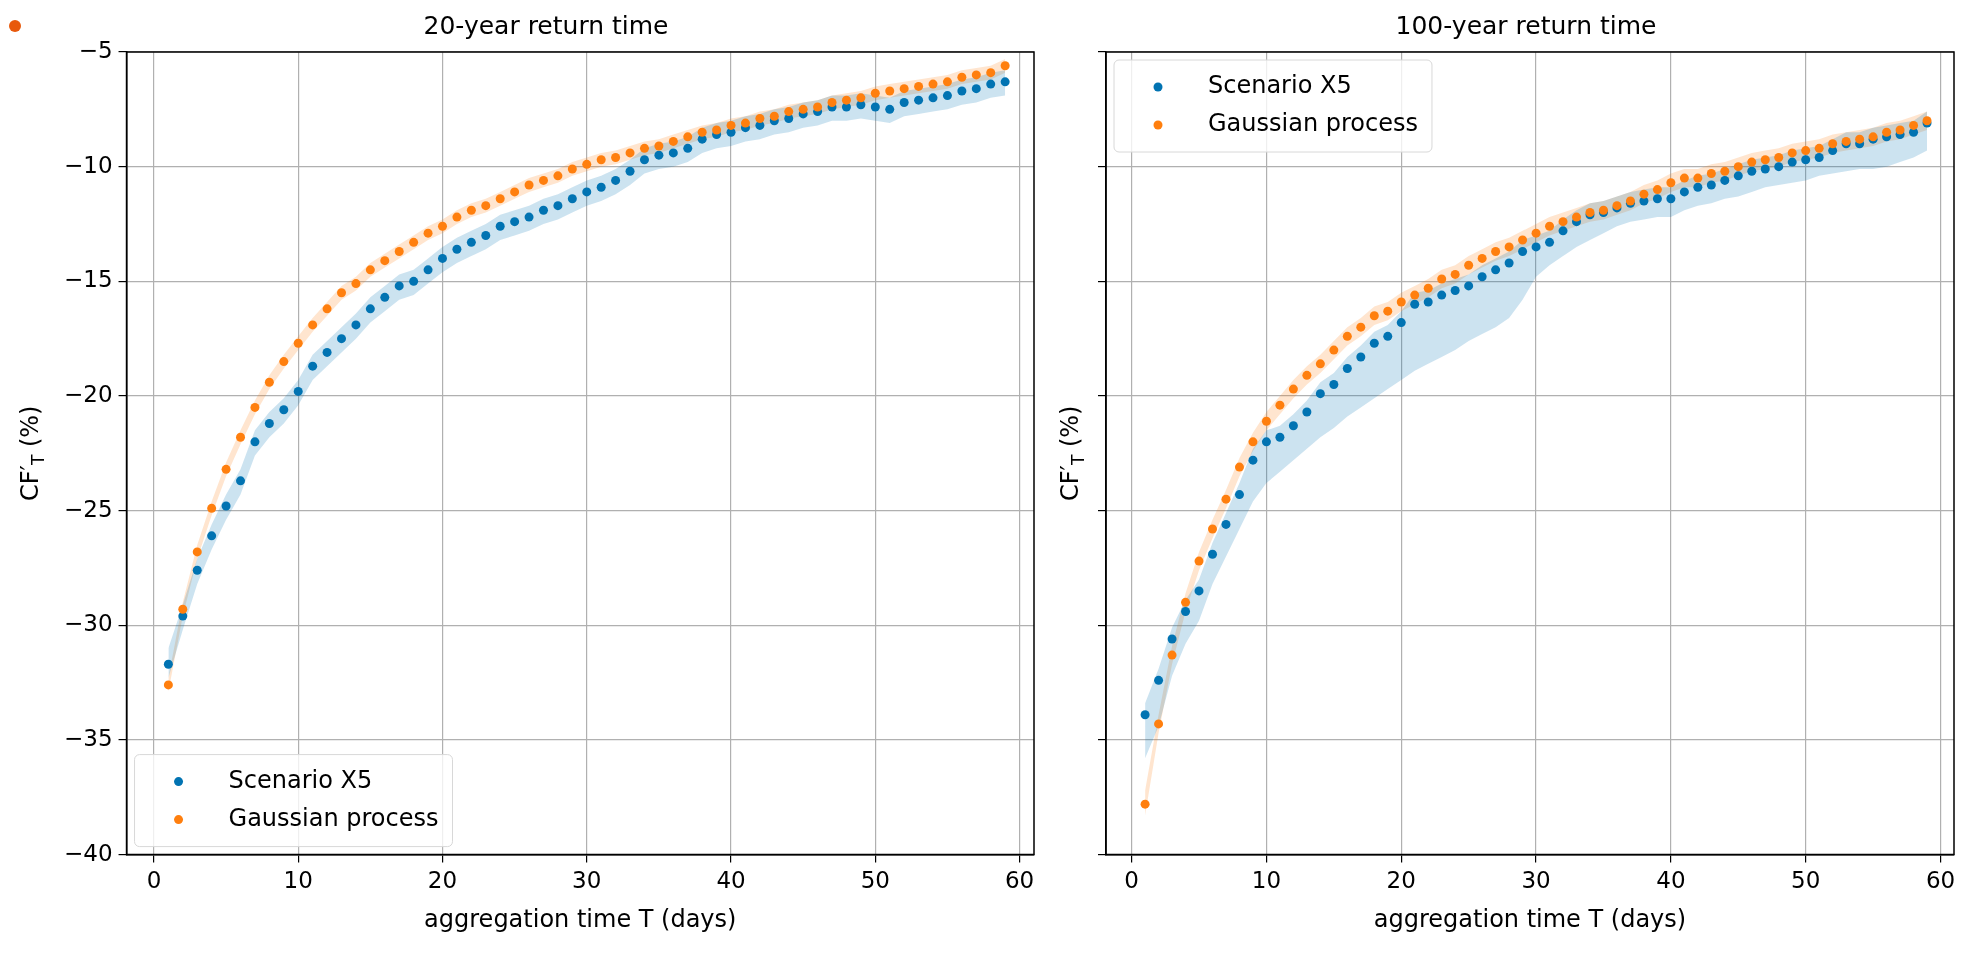 This screenshot has height=953, width=1985. What do you see at coordinates (1536, 880) in the screenshot?
I see `x-tick-label: 30` at bounding box center [1536, 880].